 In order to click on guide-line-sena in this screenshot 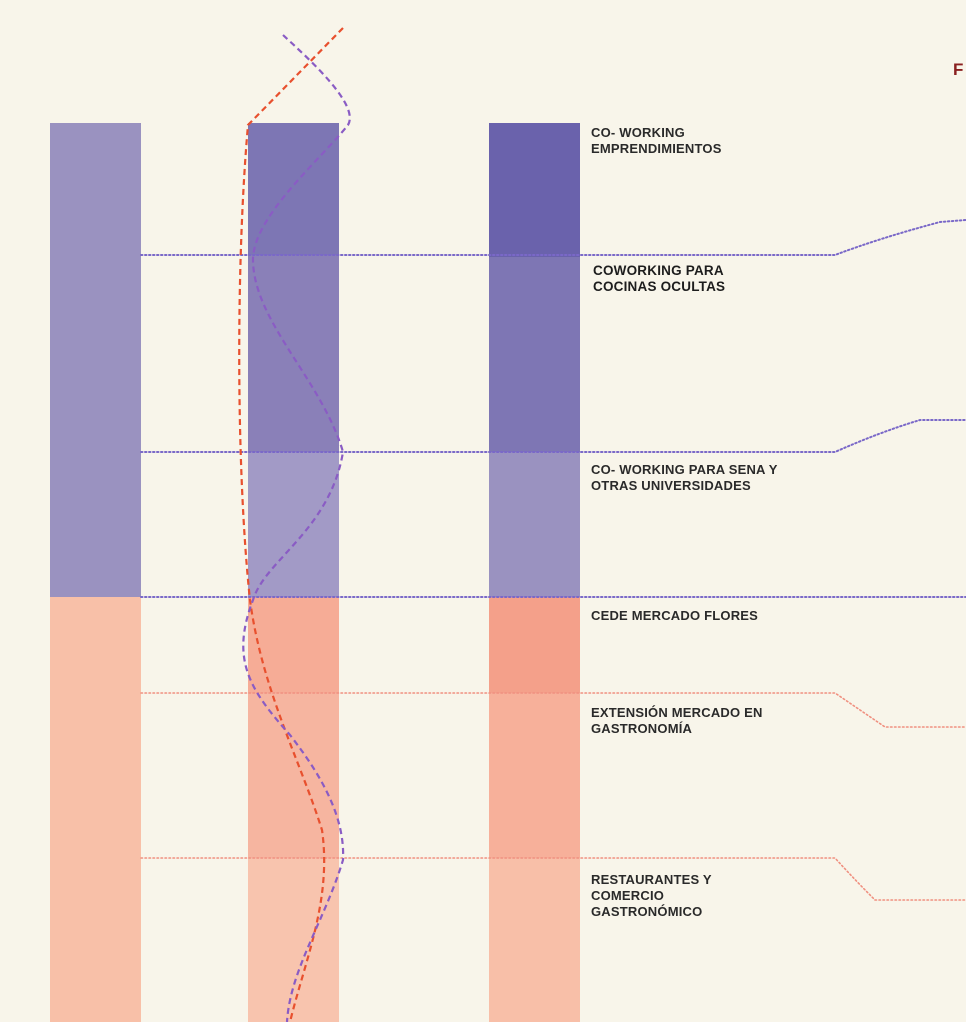, I will do `click(553, 436)`.